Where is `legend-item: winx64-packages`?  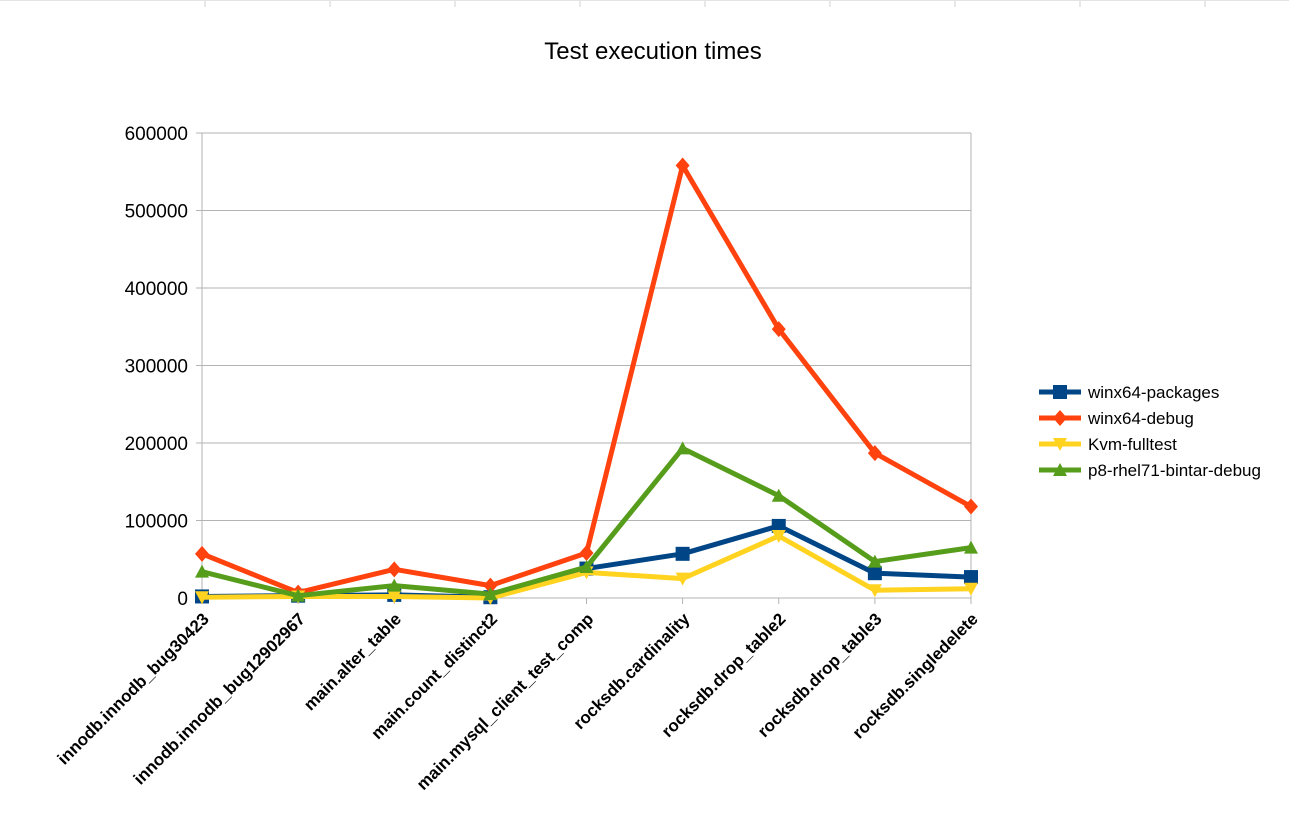 legend-item: winx64-packages is located at coordinates (1129, 392).